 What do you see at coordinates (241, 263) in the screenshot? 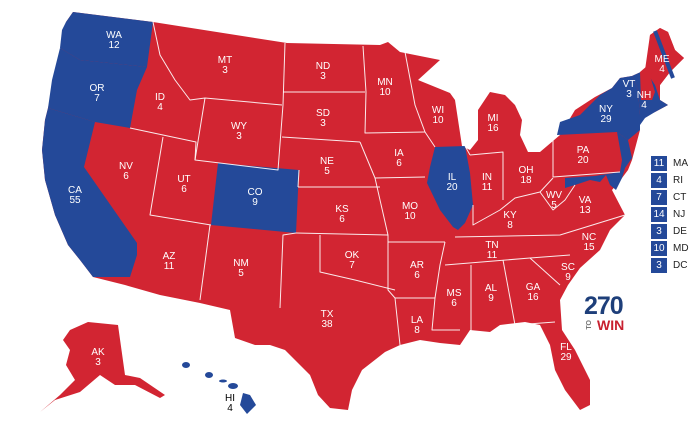
I see `state-label-name-NM: NM` at bounding box center [241, 263].